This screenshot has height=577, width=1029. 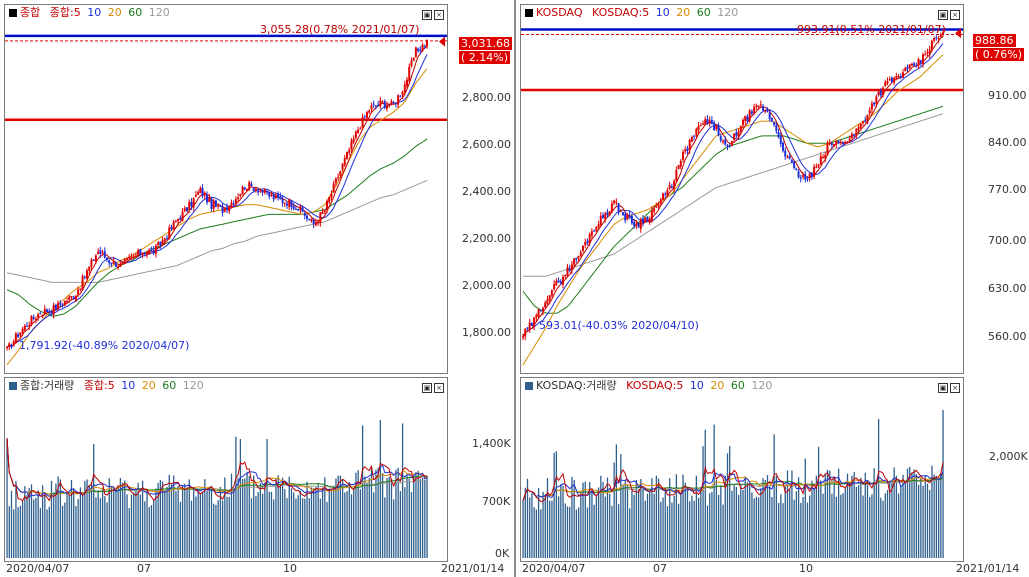 What do you see at coordinates (486, 285) in the screenshot?
I see `left-price-tick: 2,000.00` at bounding box center [486, 285].